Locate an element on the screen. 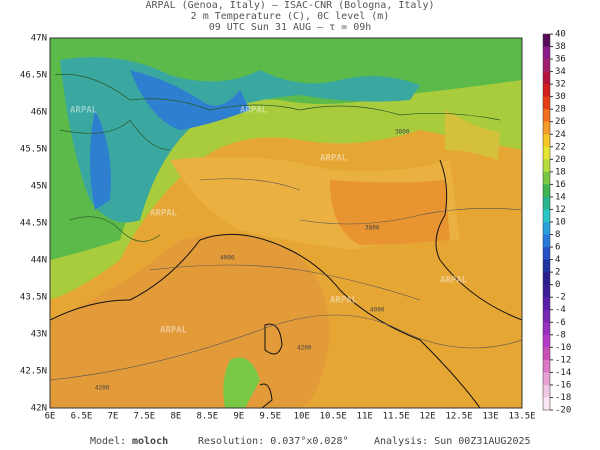  lon-label: 6.5E is located at coordinates (82, 417).